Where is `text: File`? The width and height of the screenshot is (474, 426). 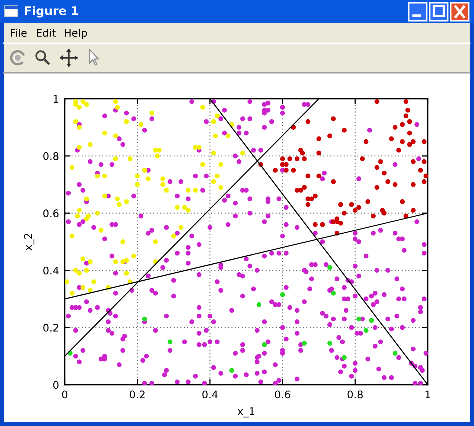 text: File is located at coordinates (19, 33).